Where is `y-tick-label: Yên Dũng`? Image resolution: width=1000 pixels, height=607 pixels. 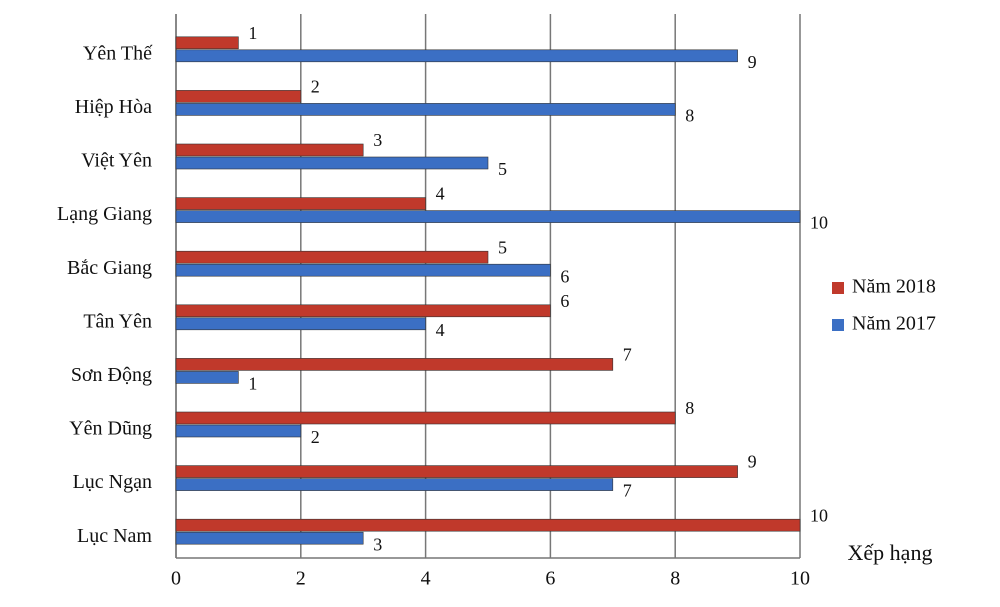 y-tick-label: Yên Dũng is located at coordinates (110, 429).